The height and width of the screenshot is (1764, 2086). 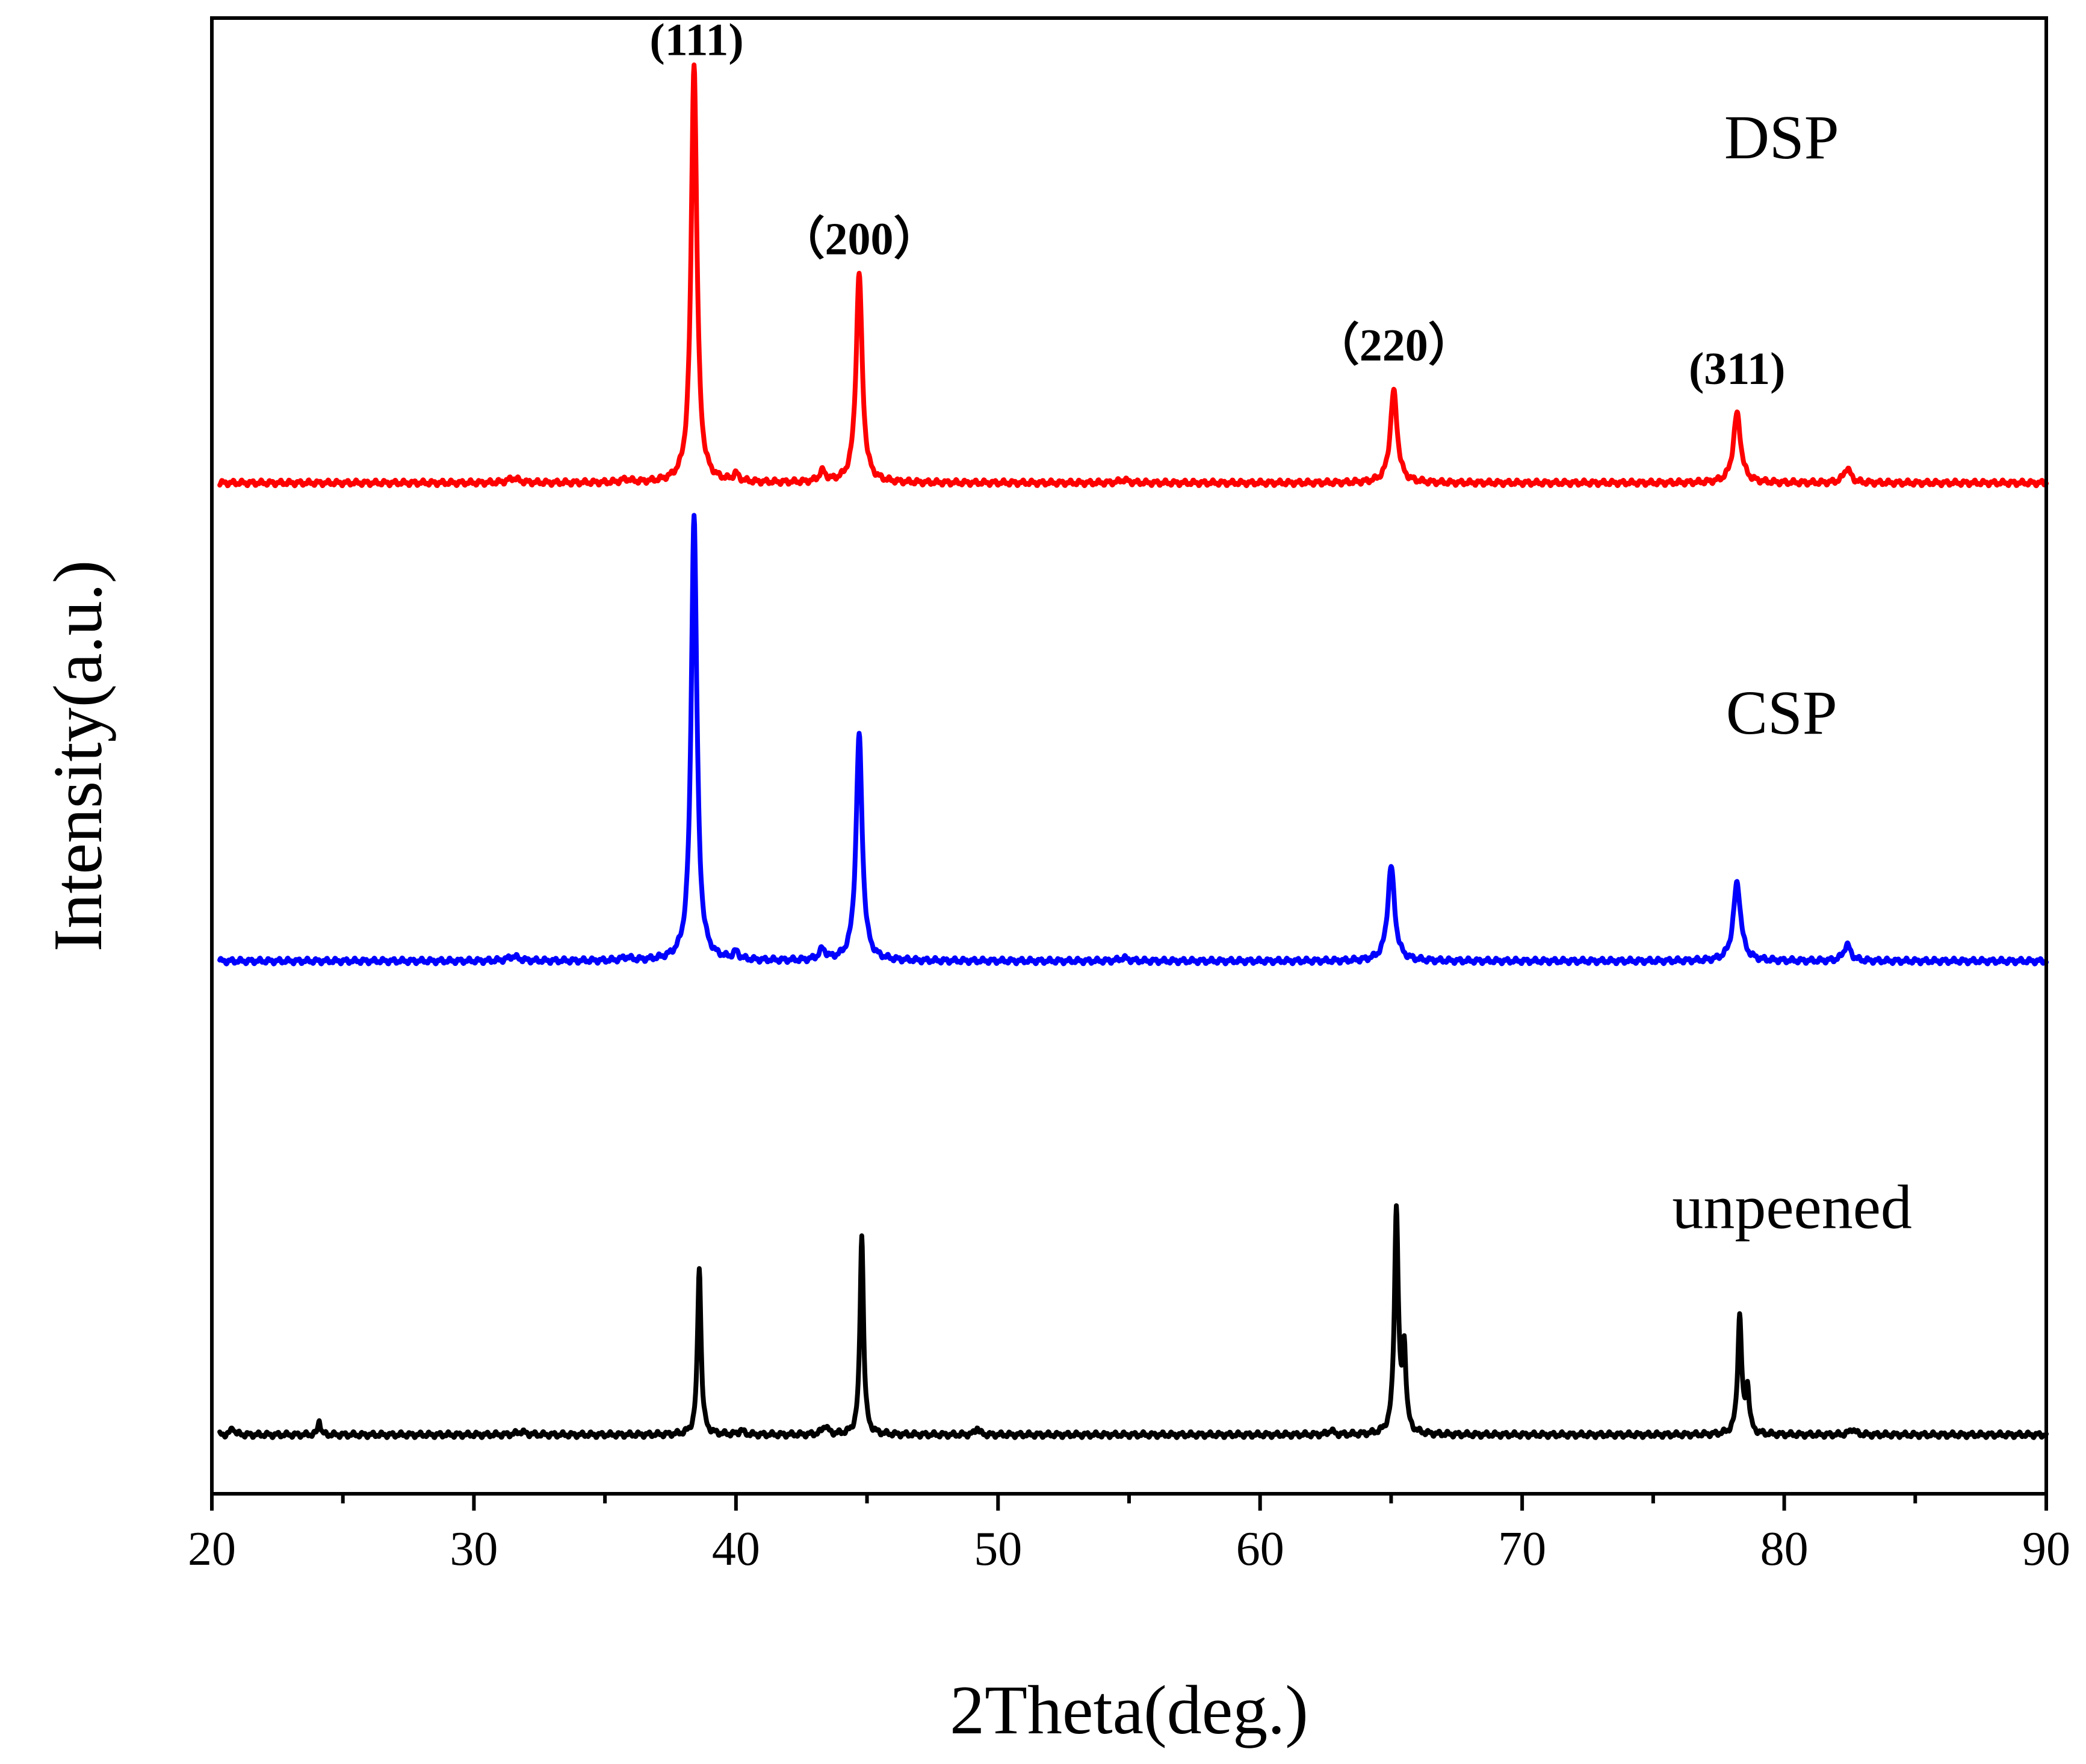 What do you see at coordinates (1217, 204) in the screenshot?
I see `peak-annotations: (111) （200） （220） (311)` at bounding box center [1217, 204].